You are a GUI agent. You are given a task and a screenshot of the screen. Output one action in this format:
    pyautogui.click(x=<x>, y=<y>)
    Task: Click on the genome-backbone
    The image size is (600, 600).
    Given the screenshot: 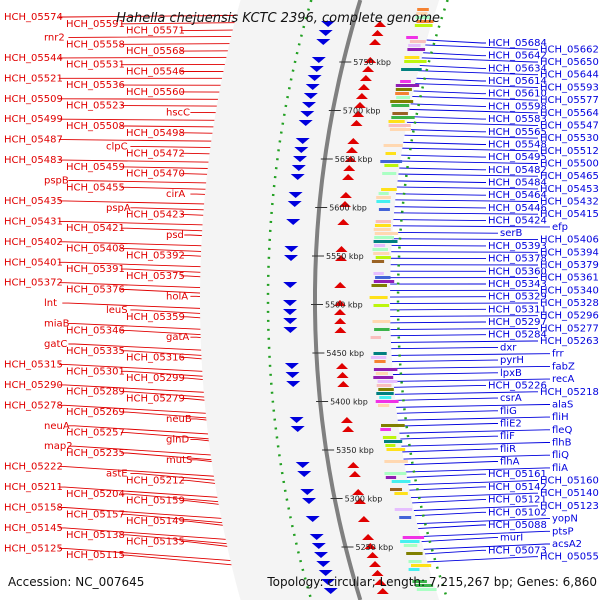 What is the action you would take?
    pyautogui.click(x=338, y=300)
    